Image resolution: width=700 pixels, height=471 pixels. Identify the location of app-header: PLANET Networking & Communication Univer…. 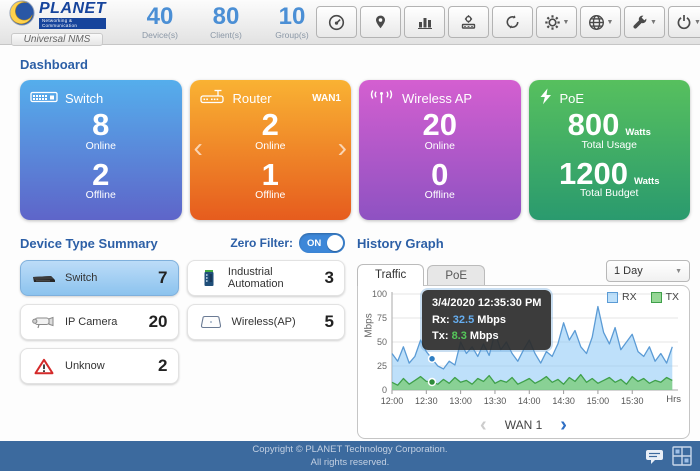
(350, 23).